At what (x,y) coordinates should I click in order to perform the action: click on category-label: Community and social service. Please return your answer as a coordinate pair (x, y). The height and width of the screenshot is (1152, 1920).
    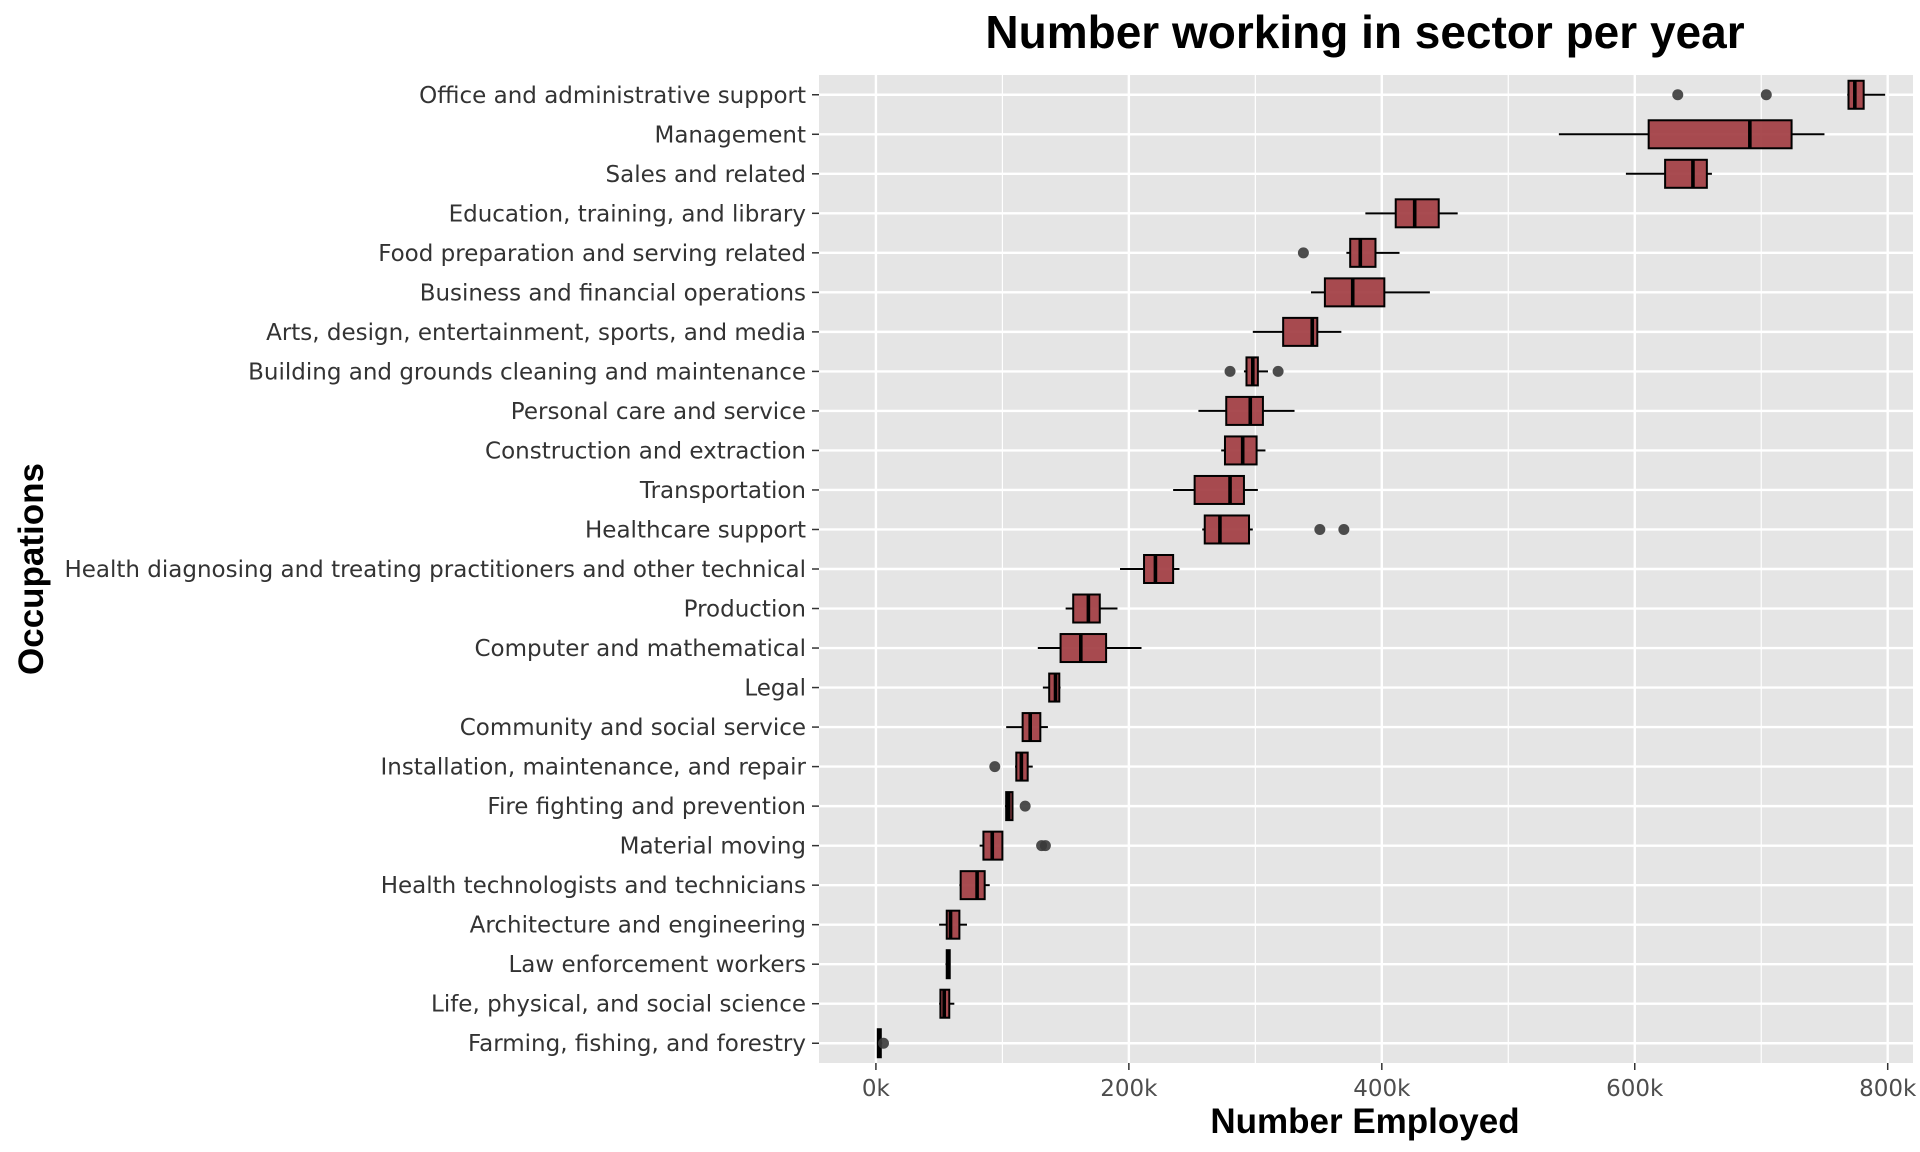
    Looking at the image, I should click on (633, 728).